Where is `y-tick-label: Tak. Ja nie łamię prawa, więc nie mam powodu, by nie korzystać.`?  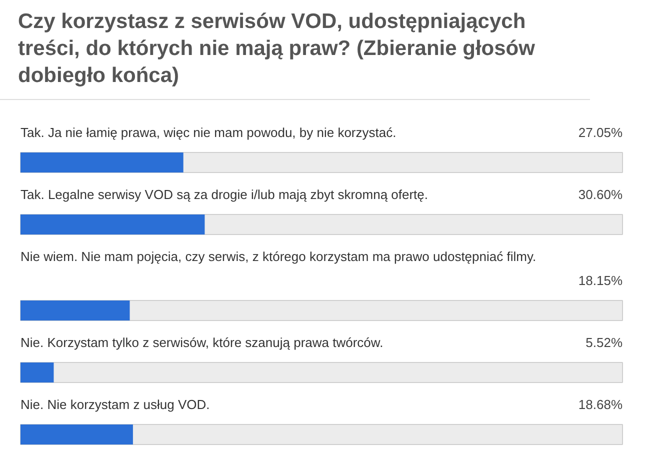
y-tick-label: Tak. Ja nie łamię prawa, więc nie mam powodu, by nie korzystać. is located at coordinates (208, 132).